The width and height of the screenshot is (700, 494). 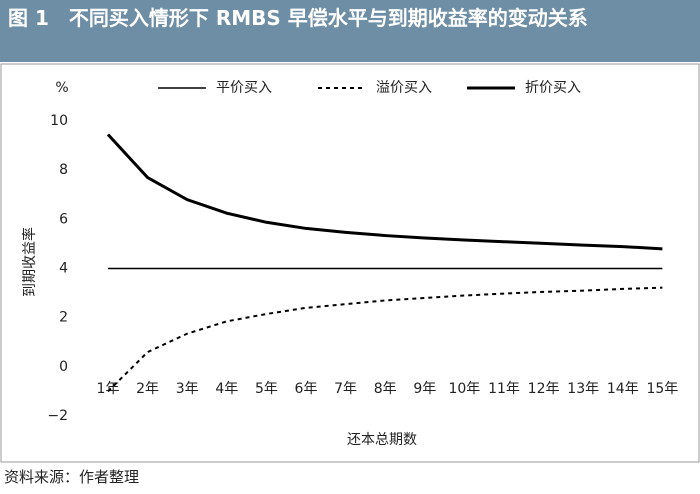 I want to click on y-tick-label: 4, so click(x=63, y=269).